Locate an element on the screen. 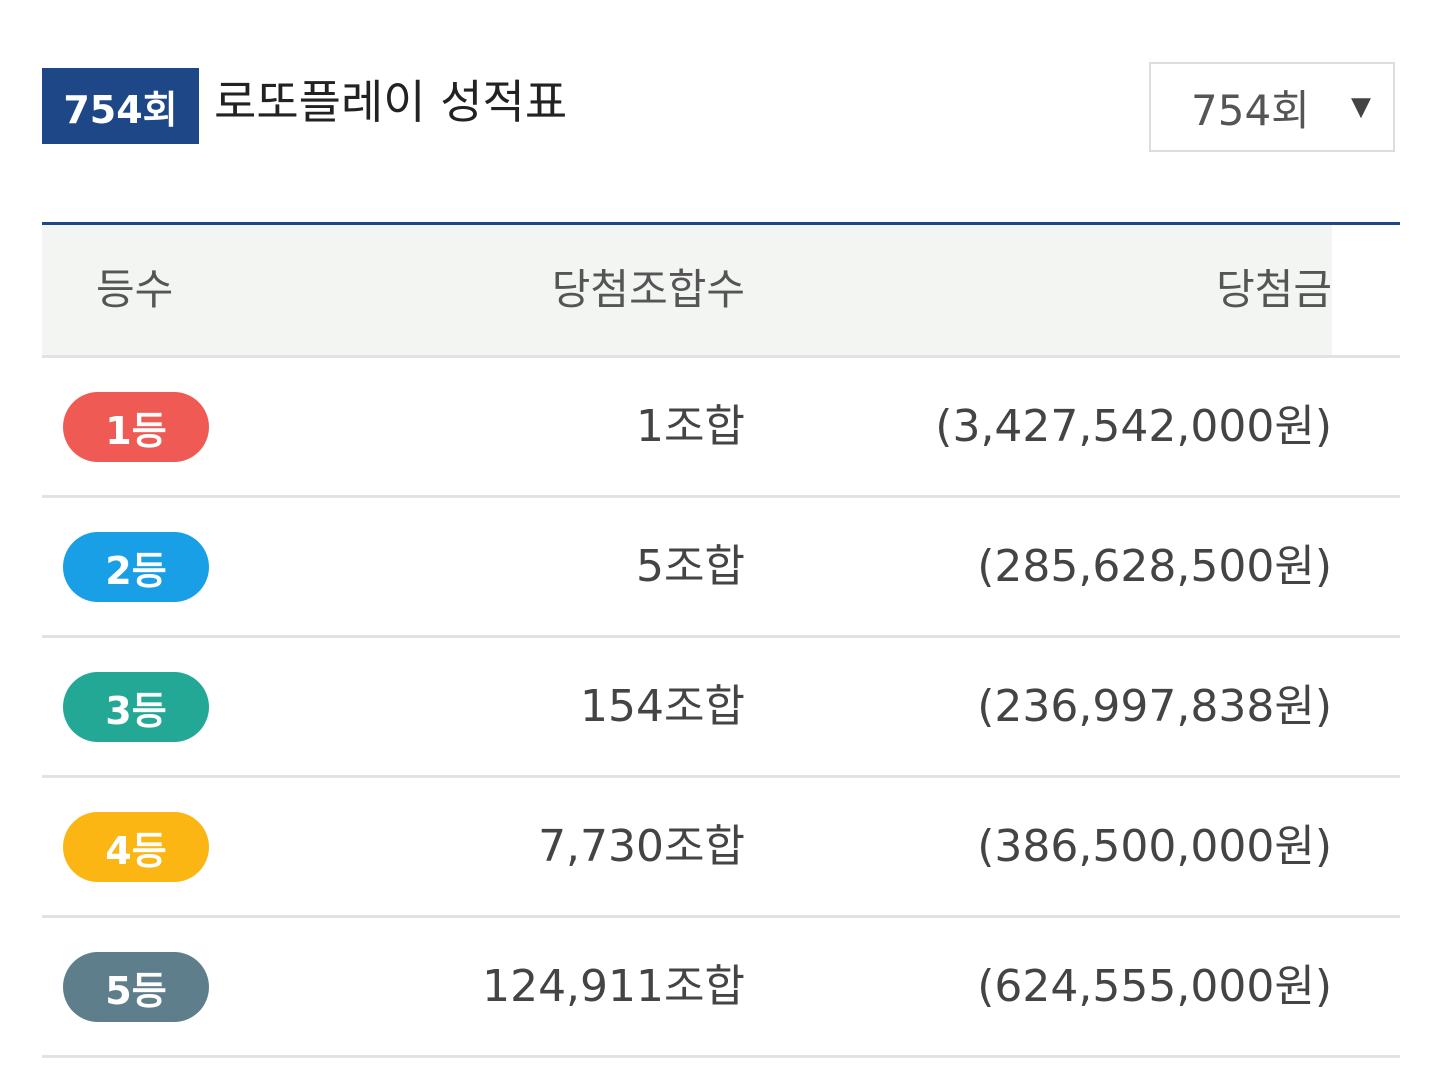 Image resolution: width=1440 pixels, height=1066 pixels. prize-amount: (236,997,838원) is located at coordinates (1154, 706).